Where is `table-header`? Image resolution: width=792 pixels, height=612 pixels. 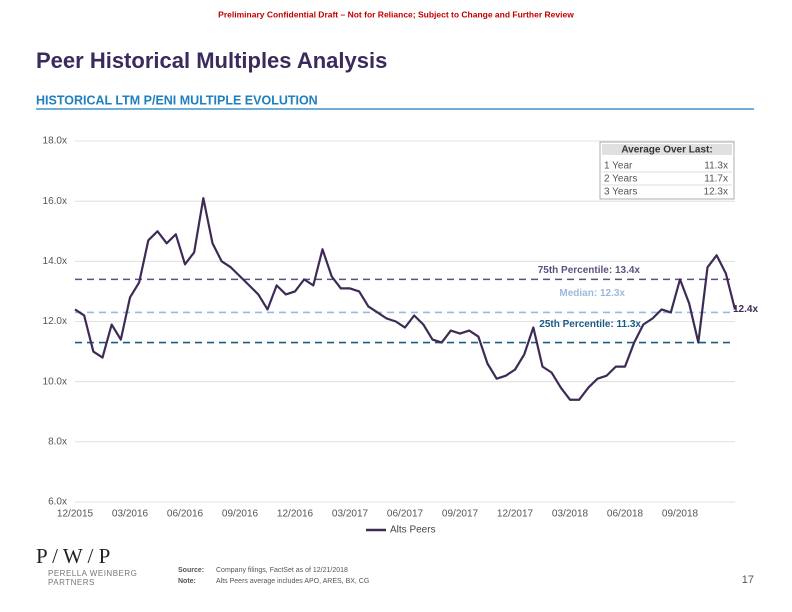 table-header is located at coordinates (667, 149).